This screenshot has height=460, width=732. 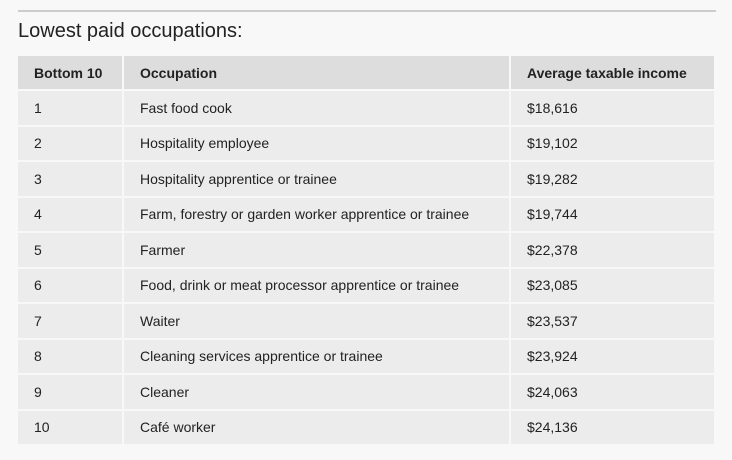 What do you see at coordinates (70, 356) in the screenshot?
I see `table-cell: 8` at bounding box center [70, 356].